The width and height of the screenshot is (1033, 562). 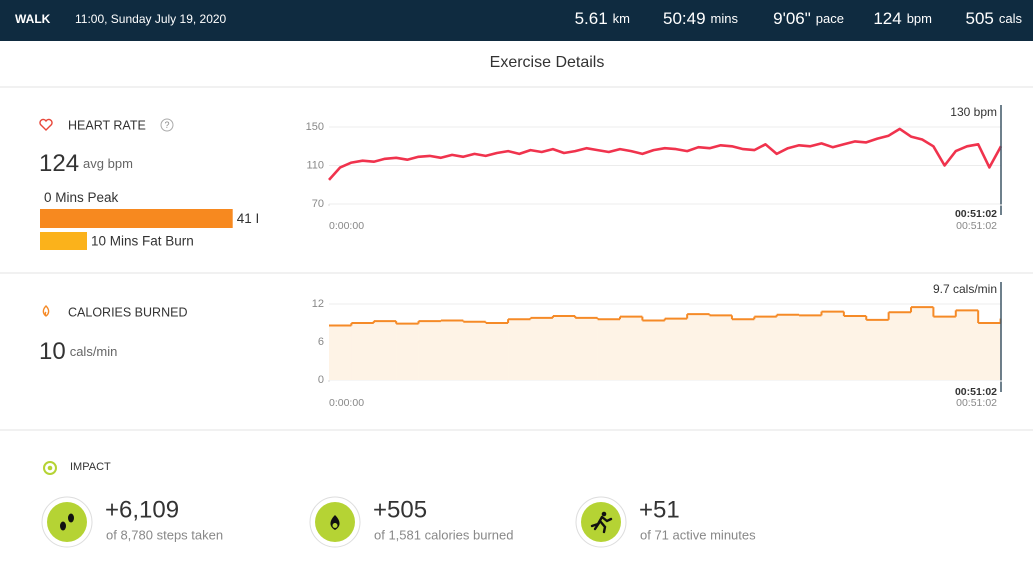 I want to click on stat: 9'06" pace, so click(x=808, y=18).